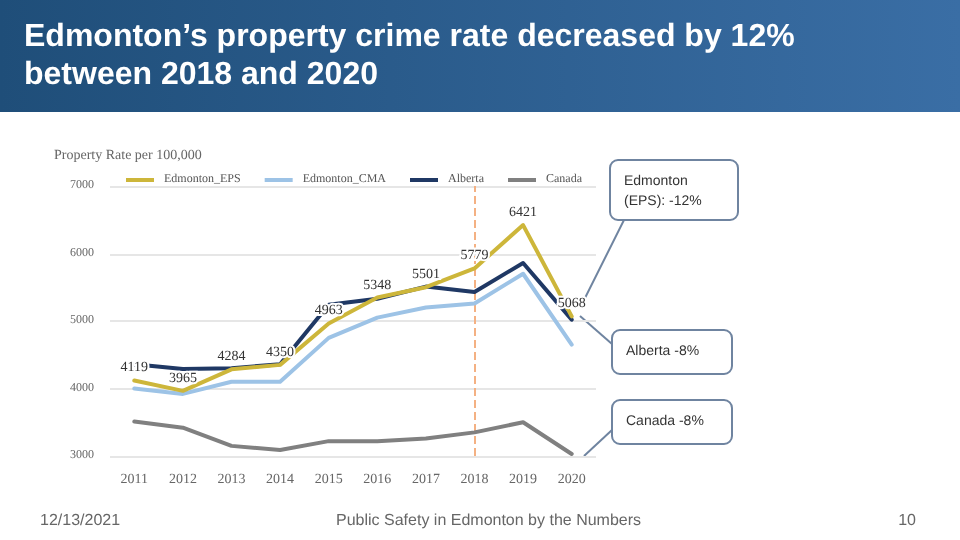 The image size is (960, 540). Describe the element at coordinates (353, 437) in the screenshot. I see `line-series` at that location.